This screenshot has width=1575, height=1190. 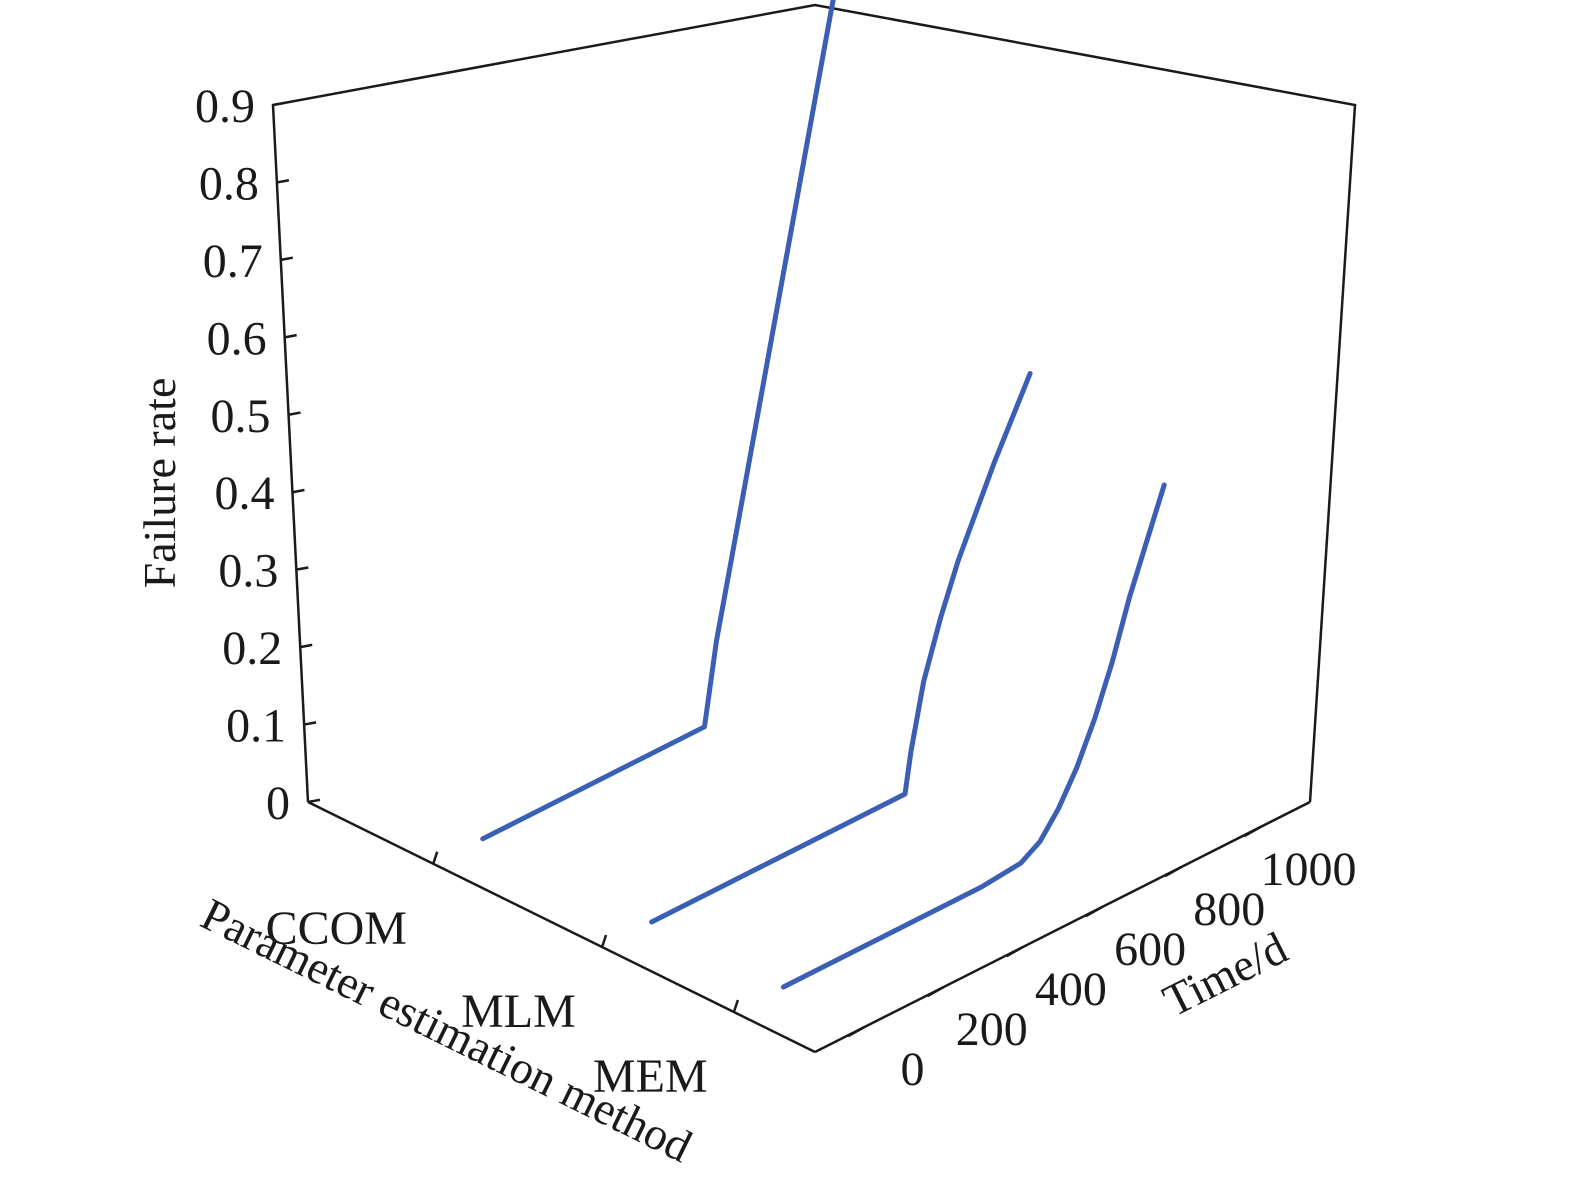 What do you see at coordinates (518, 1011) in the screenshot?
I see `method-tick-label-1: MLM` at bounding box center [518, 1011].